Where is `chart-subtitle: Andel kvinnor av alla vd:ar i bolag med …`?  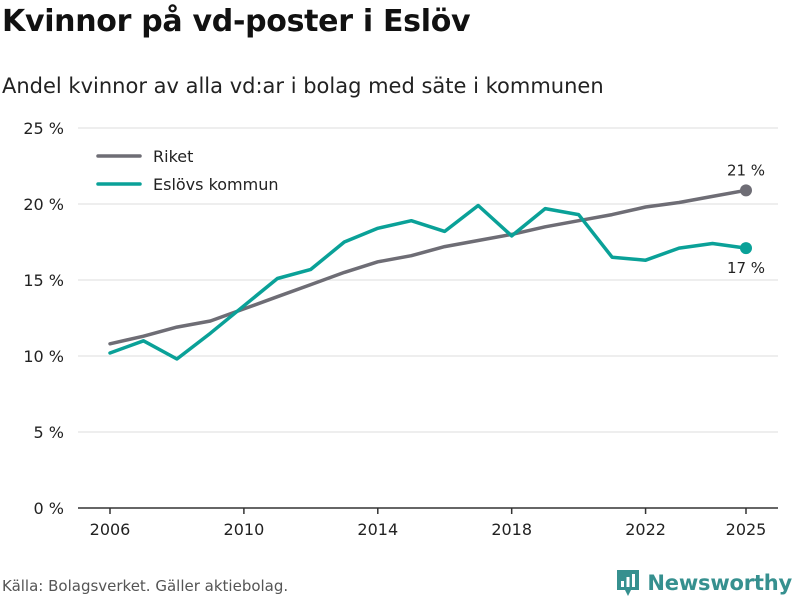 chart-subtitle: Andel kvinnor av alla vd:ar i bolag med … is located at coordinates (303, 86).